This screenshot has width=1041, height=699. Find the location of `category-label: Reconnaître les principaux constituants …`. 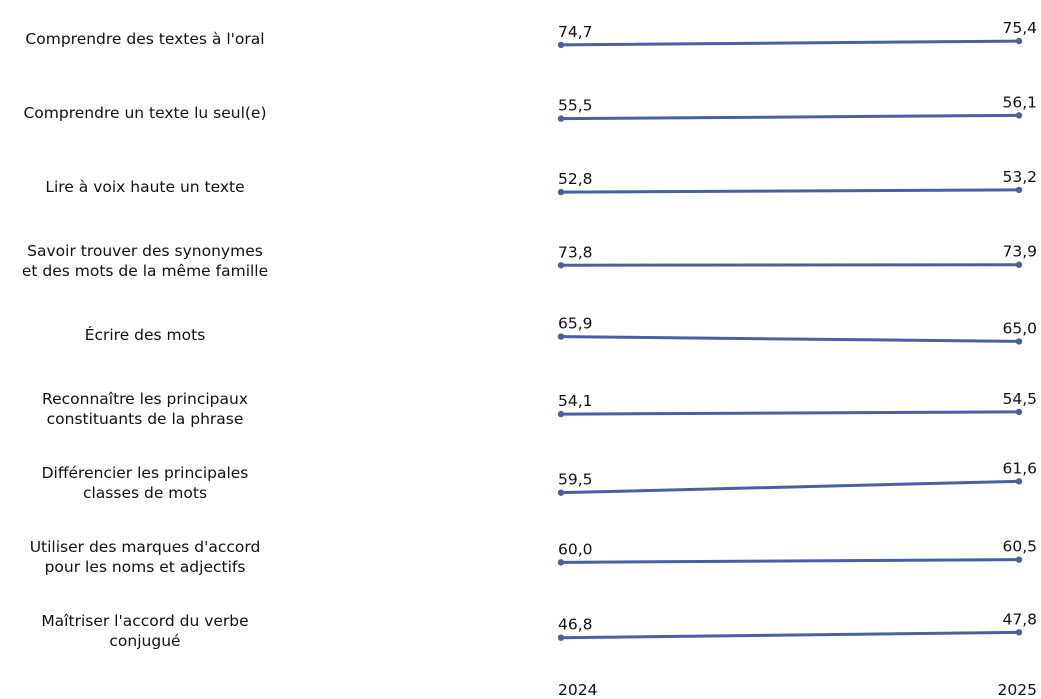

category-label: Reconnaître les principaux constituants … is located at coordinates (145, 409).